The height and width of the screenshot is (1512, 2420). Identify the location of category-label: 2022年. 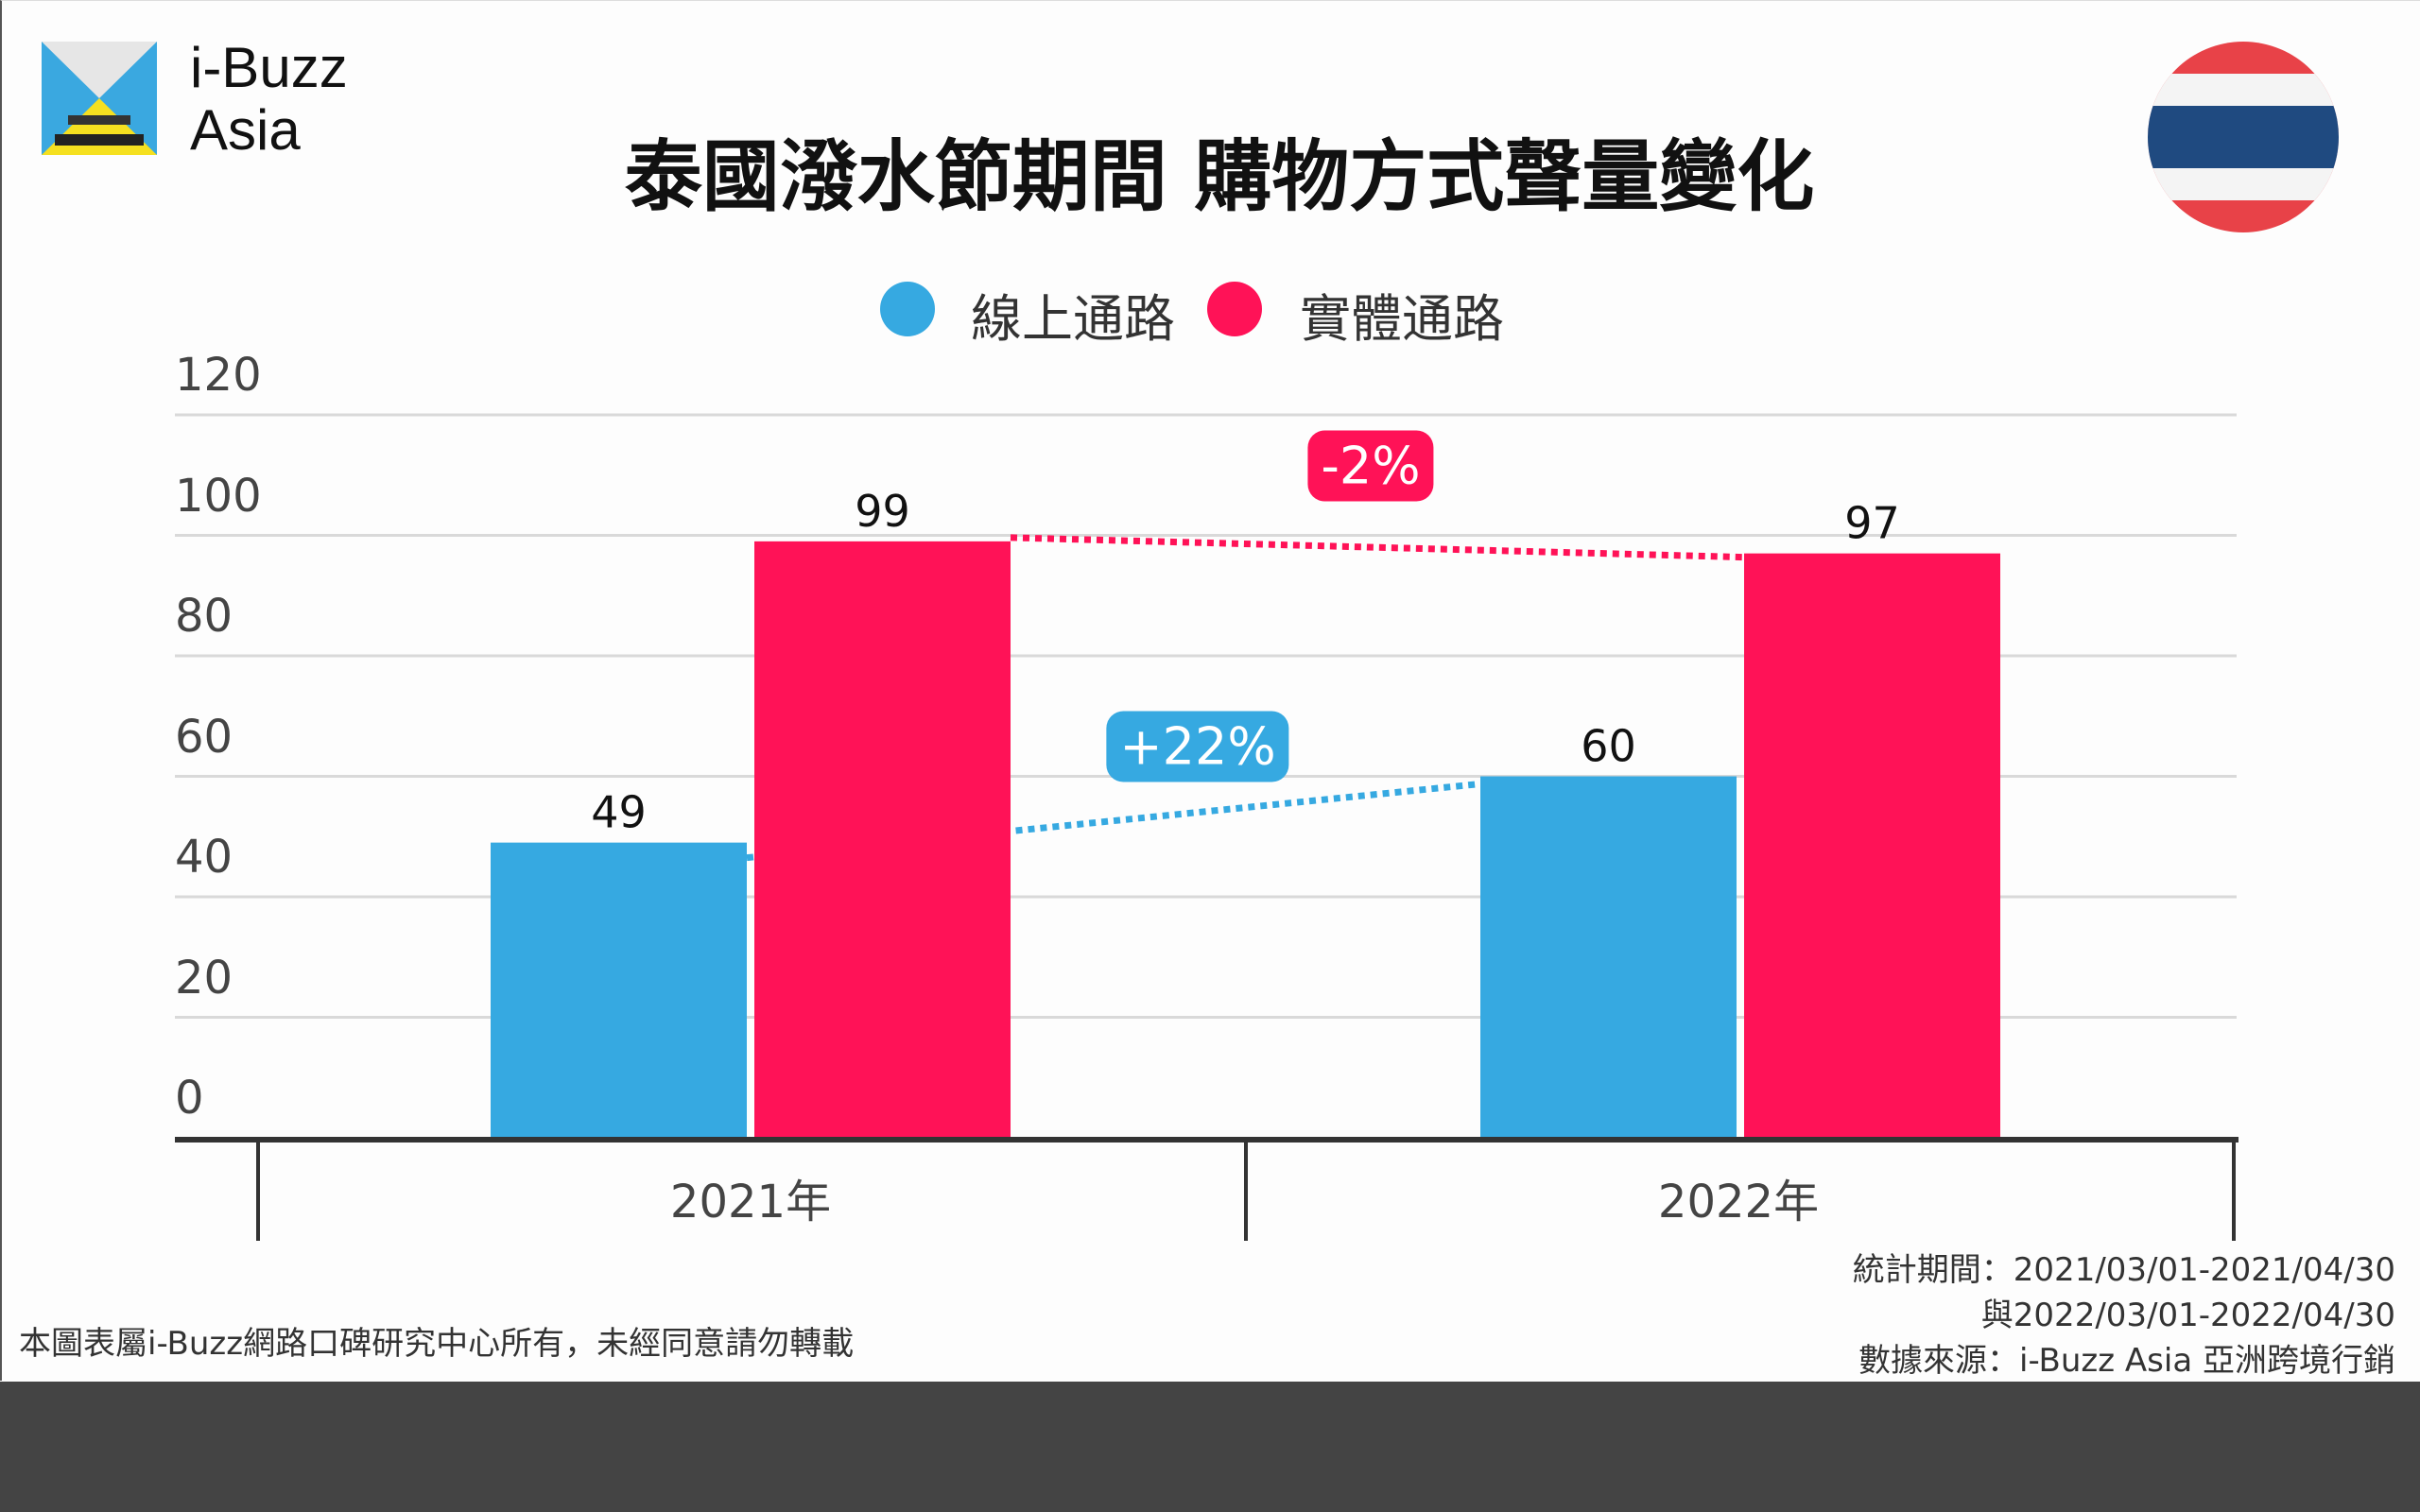
(1738, 1202).